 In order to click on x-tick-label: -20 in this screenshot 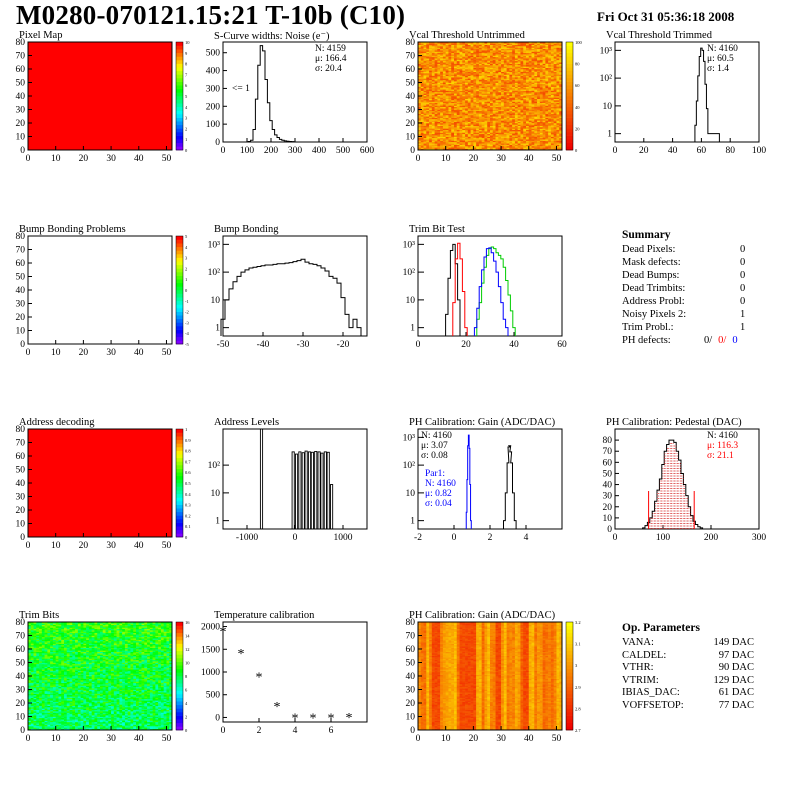, I will do `click(343, 345)`.